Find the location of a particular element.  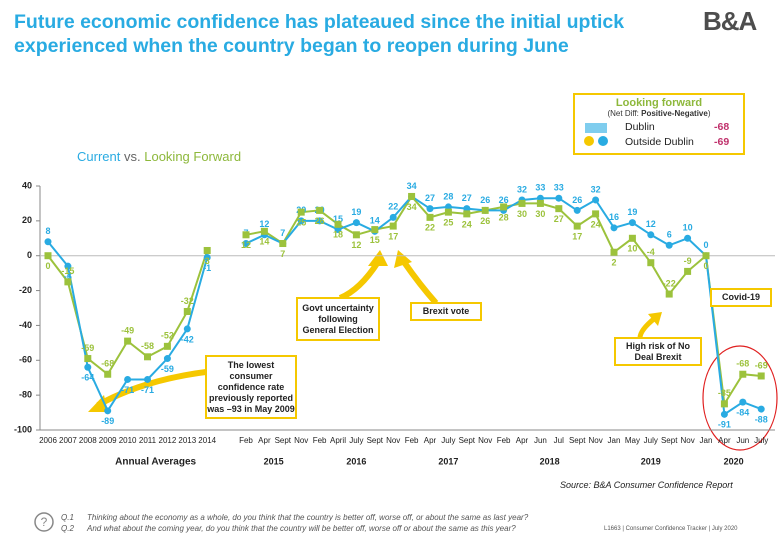

highlight-circle is located at coordinates (740, 398).